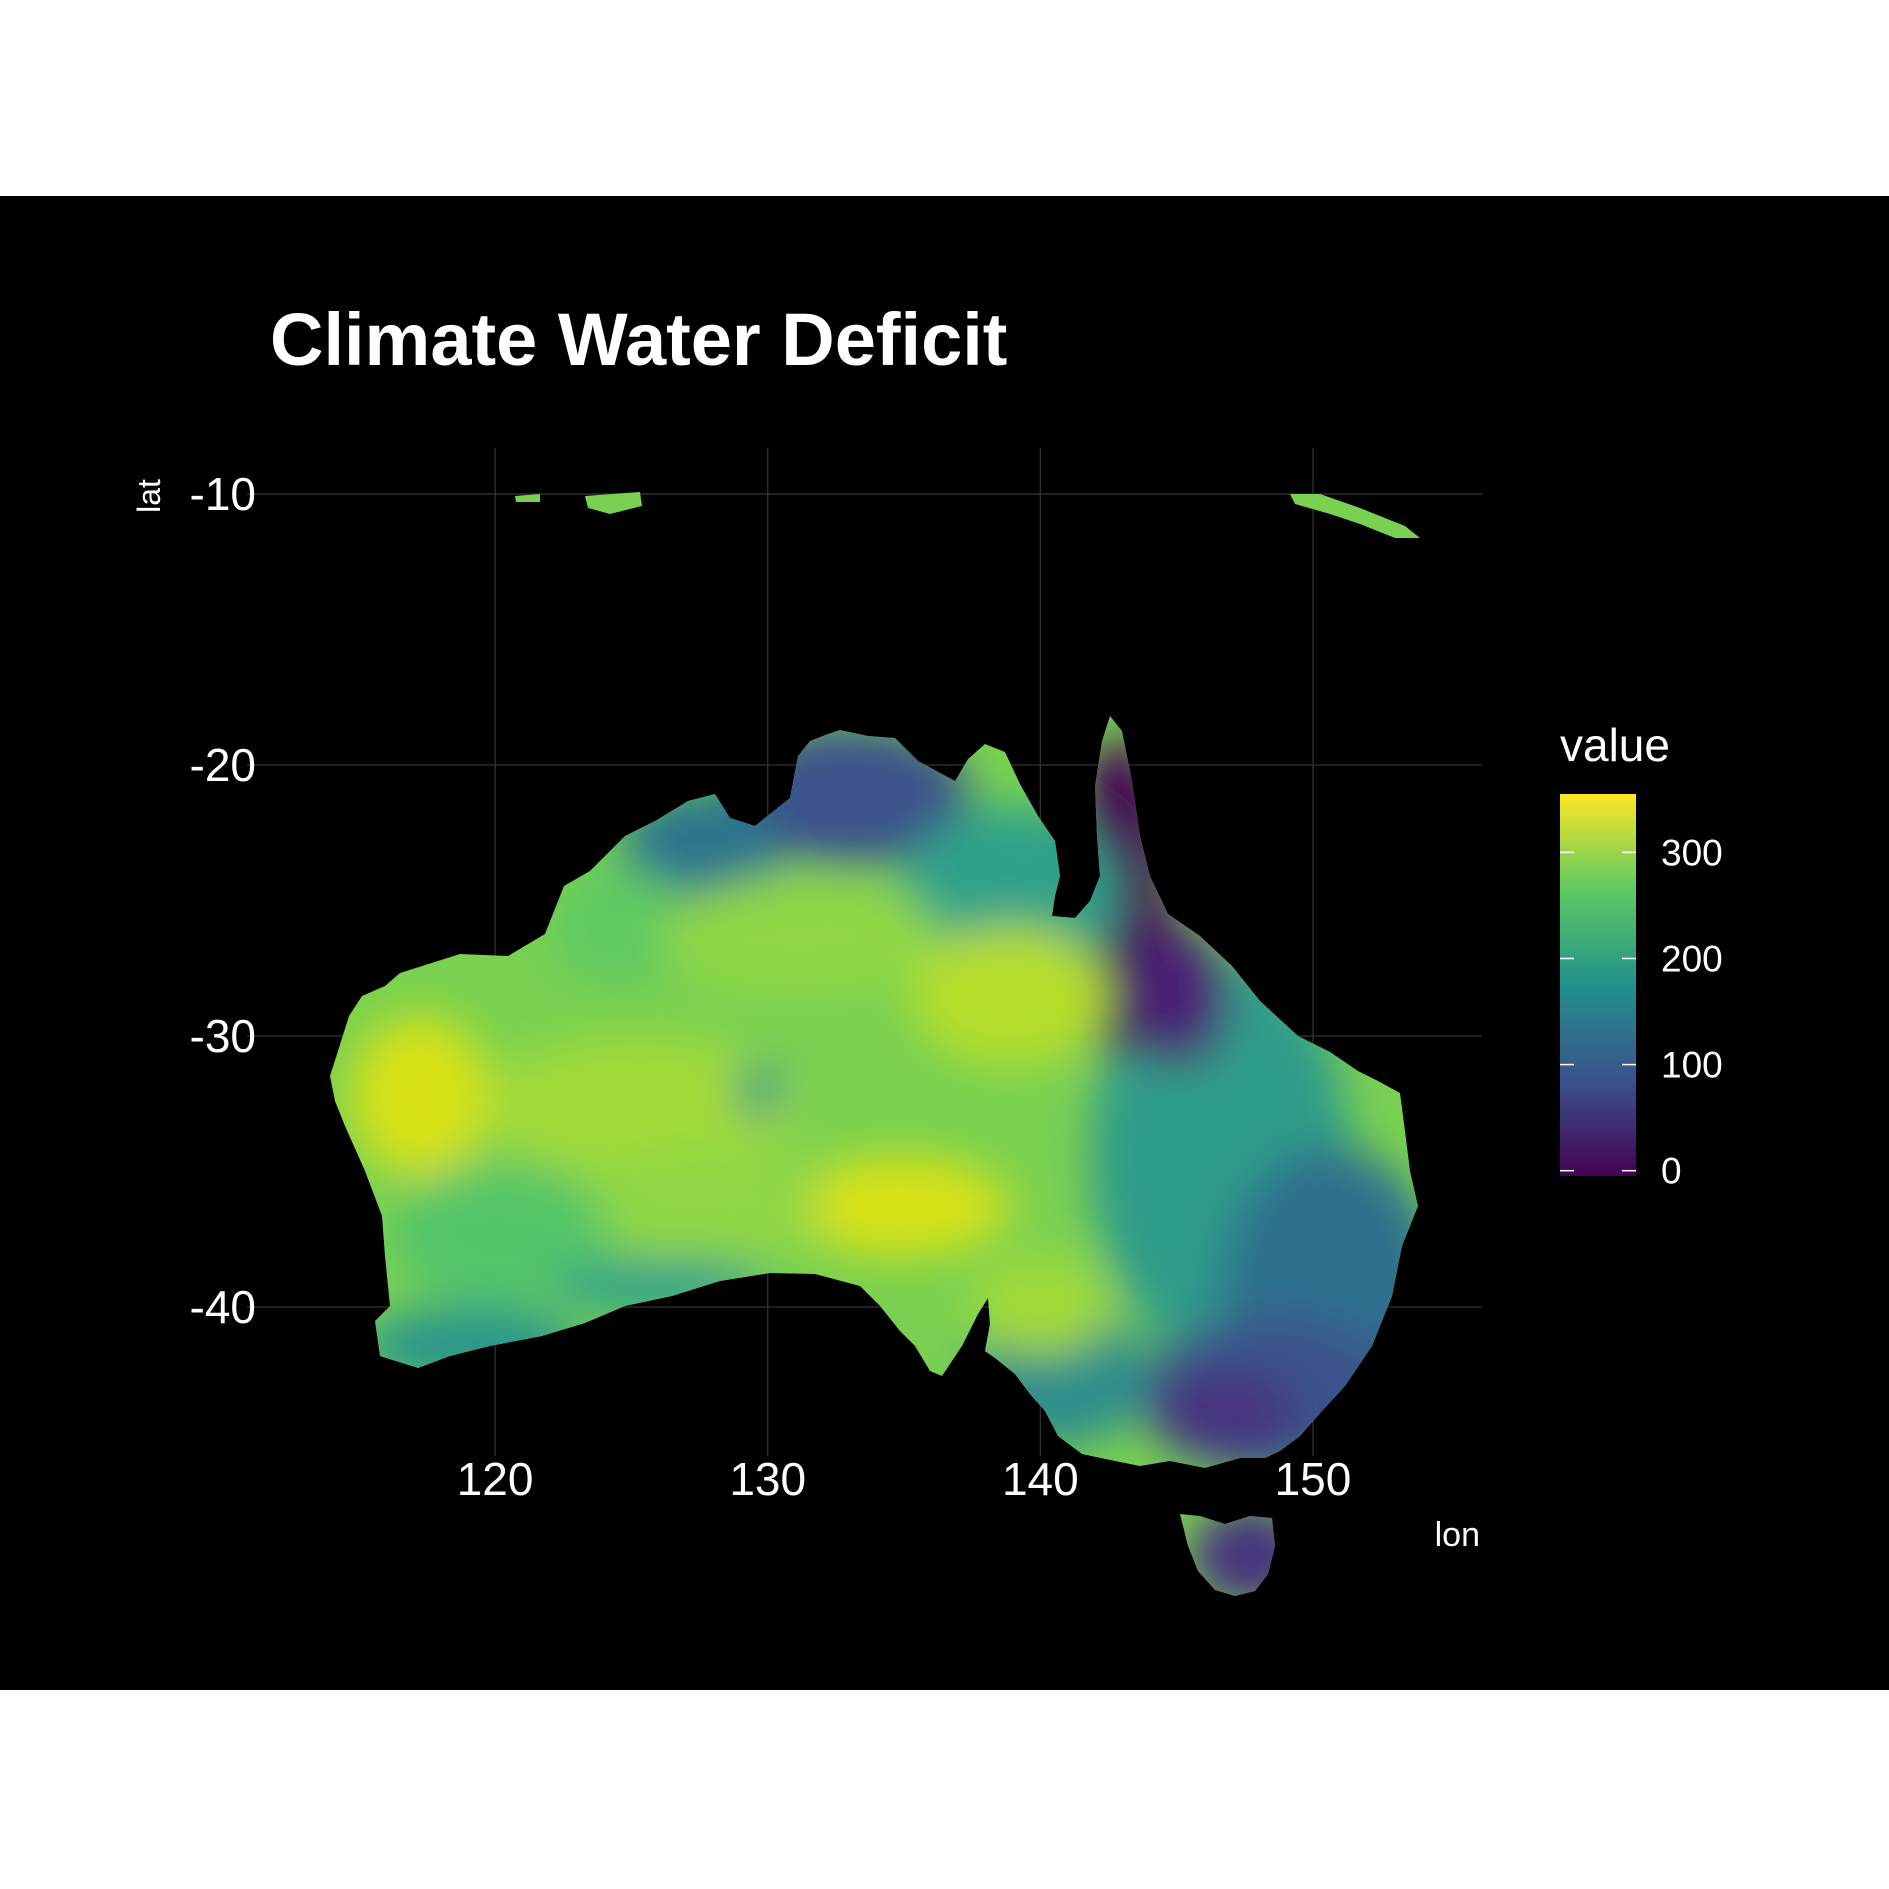  What do you see at coordinates (1598, 985) in the screenshot?
I see `colorbar` at bounding box center [1598, 985].